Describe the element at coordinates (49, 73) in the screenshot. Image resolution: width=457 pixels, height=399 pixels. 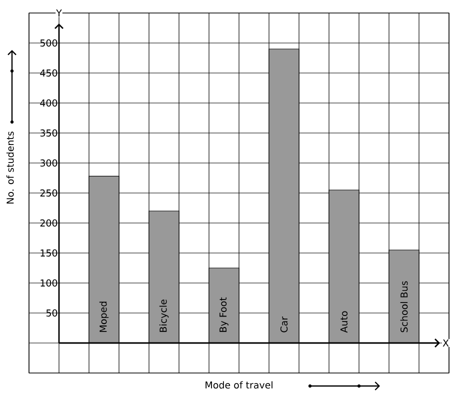
I see `y-tick-label: 450` at that location.